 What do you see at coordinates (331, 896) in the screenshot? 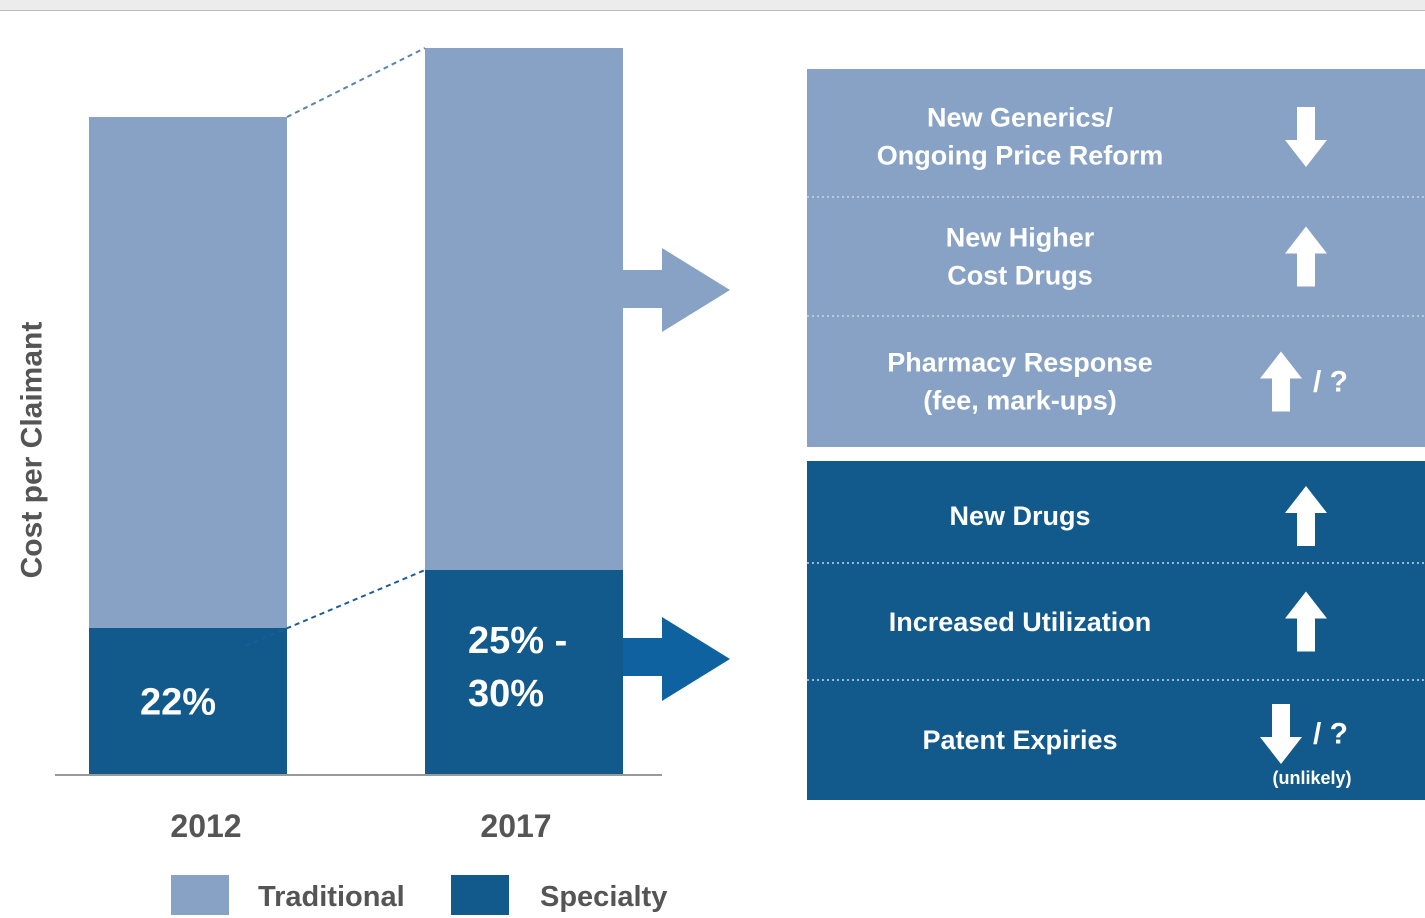
I see `legend-label: Traditional` at bounding box center [331, 896].